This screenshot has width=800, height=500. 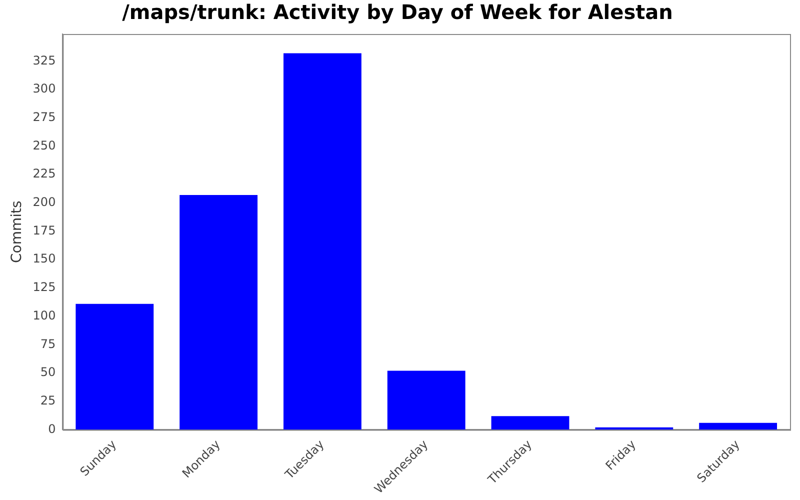 I want to click on y-tick-label: 225, so click(x=44, y=173).